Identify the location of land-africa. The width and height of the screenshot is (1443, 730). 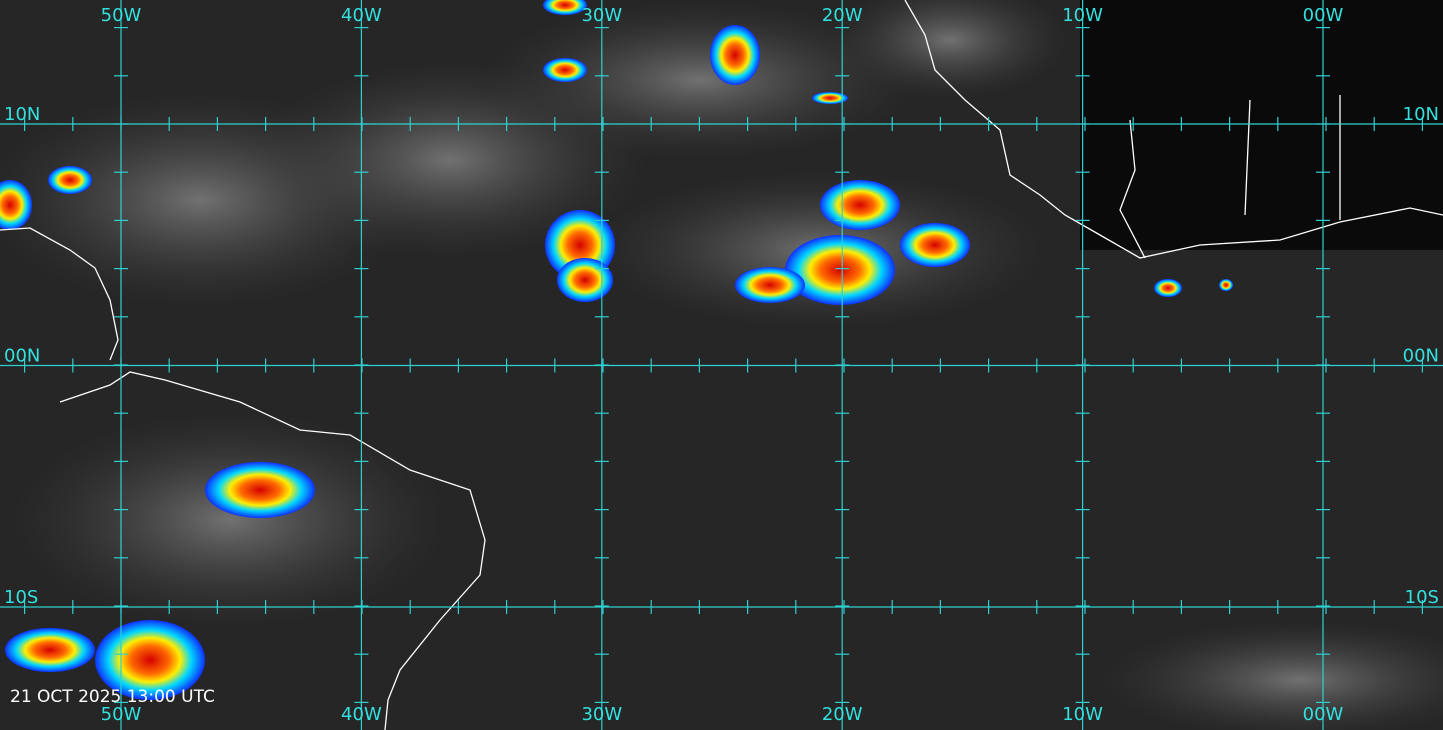
(1261, 125).